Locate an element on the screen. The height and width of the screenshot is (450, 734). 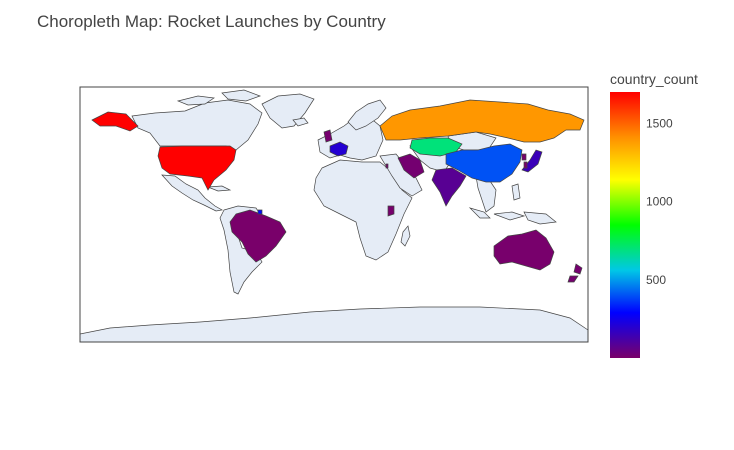
colorbar-tick-label: 1500 is located at coordinates (659, 123).